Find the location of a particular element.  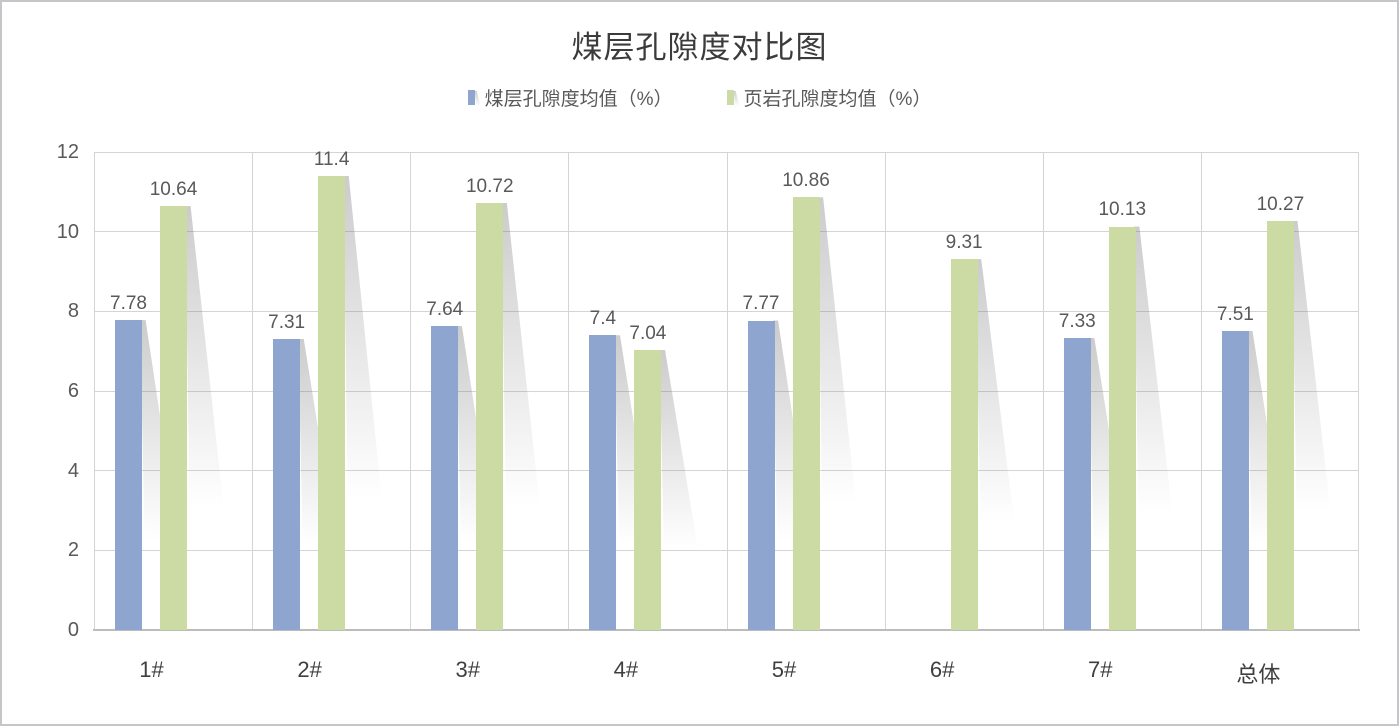

value-label: 7.78 is located at coordinates (128, 304).